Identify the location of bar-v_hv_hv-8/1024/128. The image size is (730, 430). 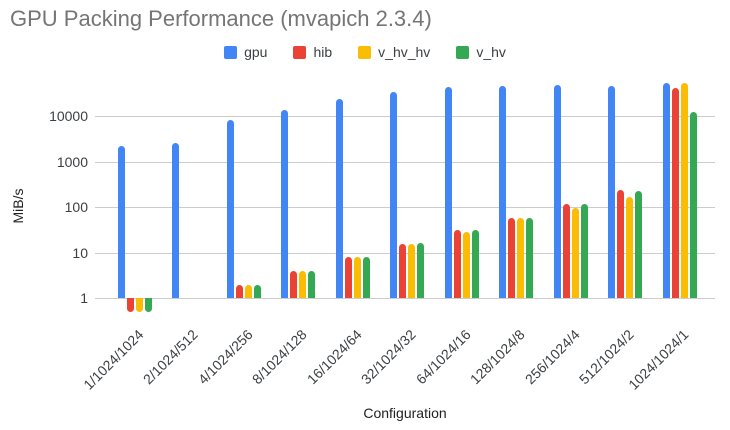
(303, 284).